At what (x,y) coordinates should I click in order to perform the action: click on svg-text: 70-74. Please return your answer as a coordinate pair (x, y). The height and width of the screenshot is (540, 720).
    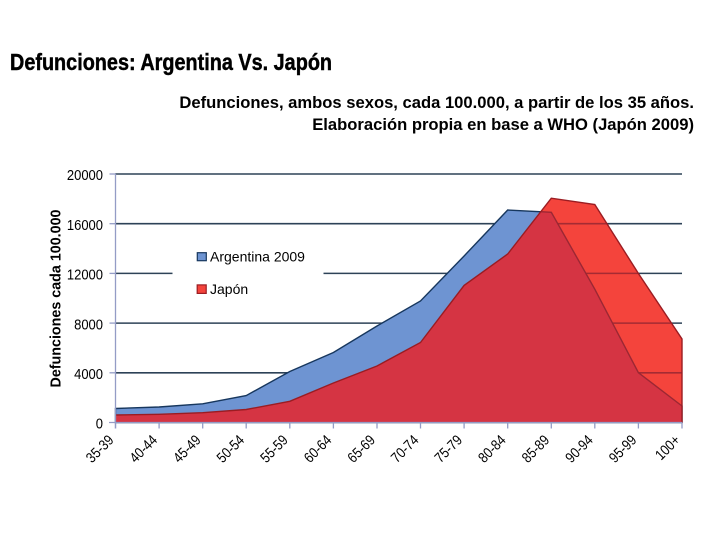
    Looking at the image, I should click on (405, 449).